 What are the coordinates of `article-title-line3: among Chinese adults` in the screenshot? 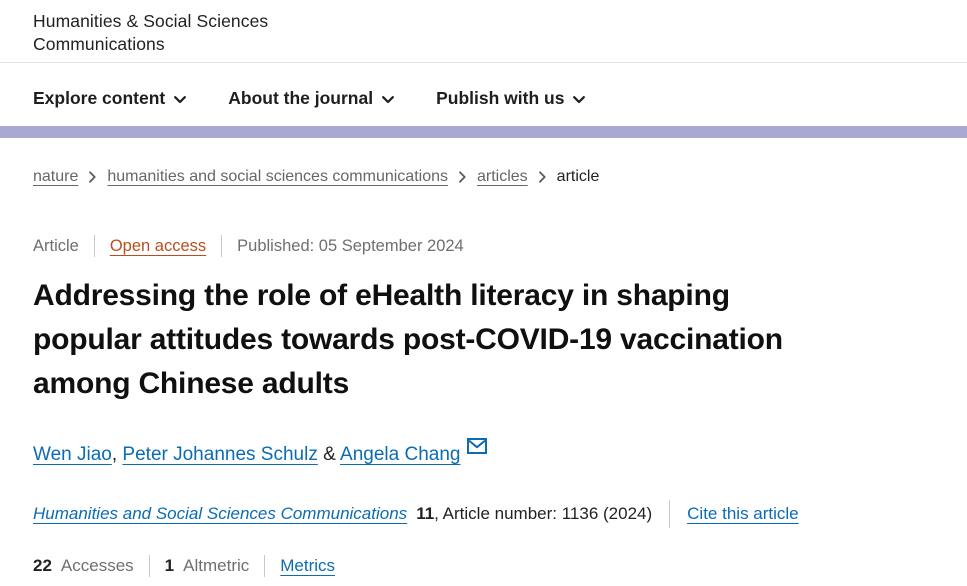 It's located at (191, 383).